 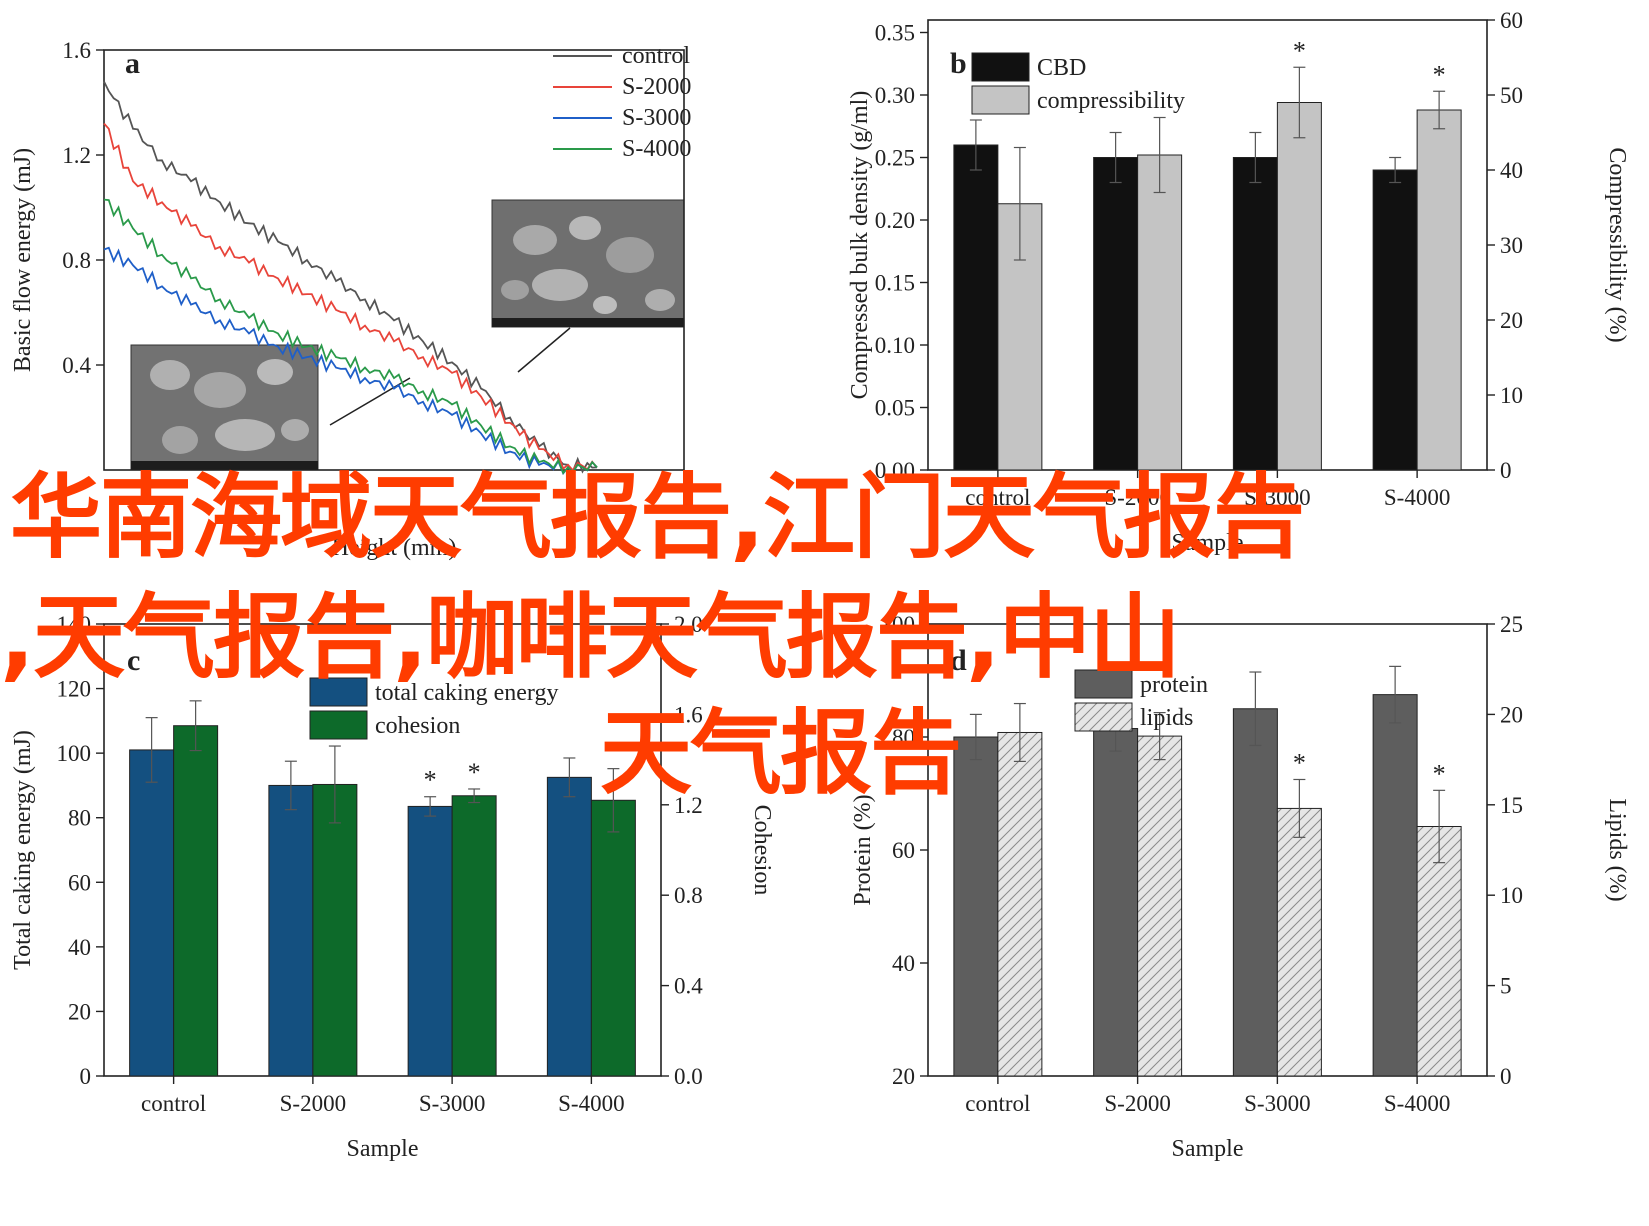 What do you see at coordinates (430, 941) in the screenshot?
I see `bar-total caking energy-S-3000` at bounding box center [430, 941].